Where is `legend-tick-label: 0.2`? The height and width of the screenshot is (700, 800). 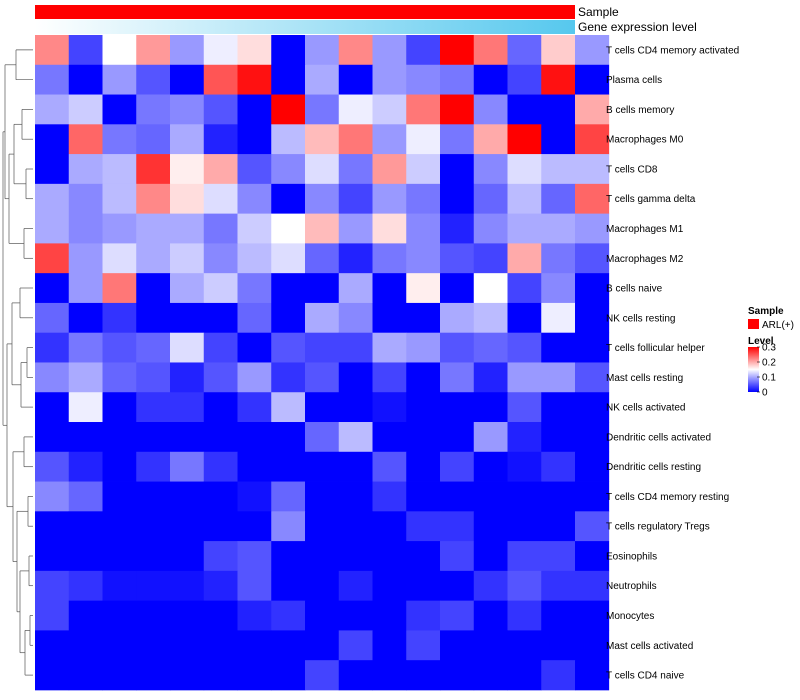 legend-tick-label: 0.2 is located at coordinates (769, 363).